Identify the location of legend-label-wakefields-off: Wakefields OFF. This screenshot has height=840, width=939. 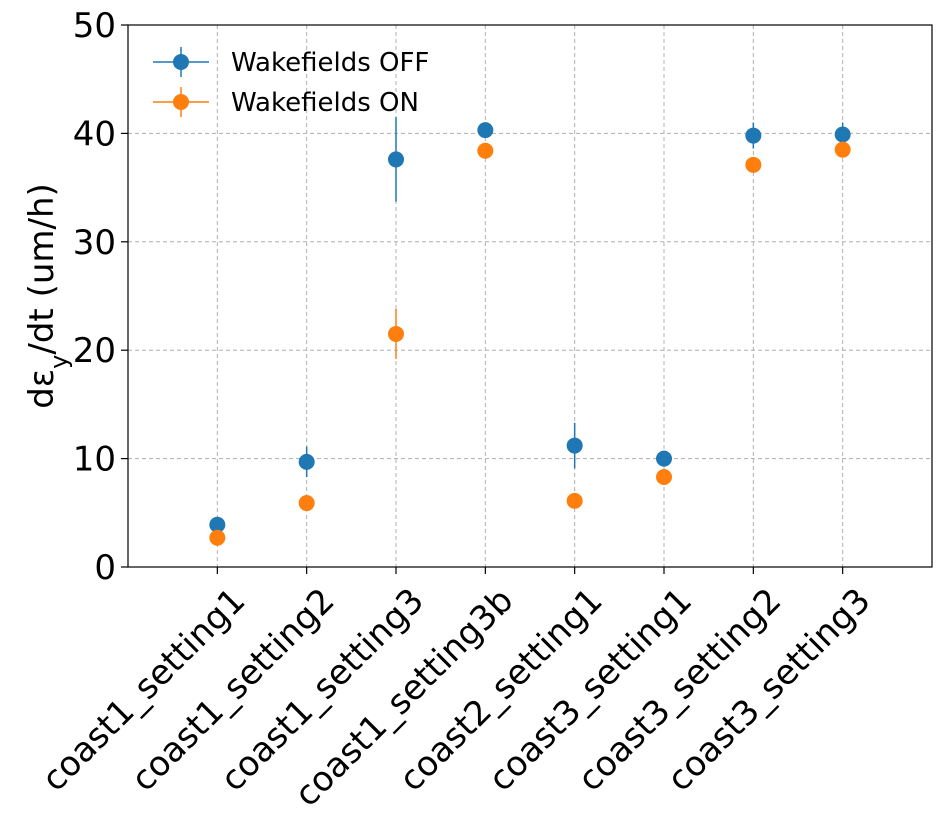
(330, 63).